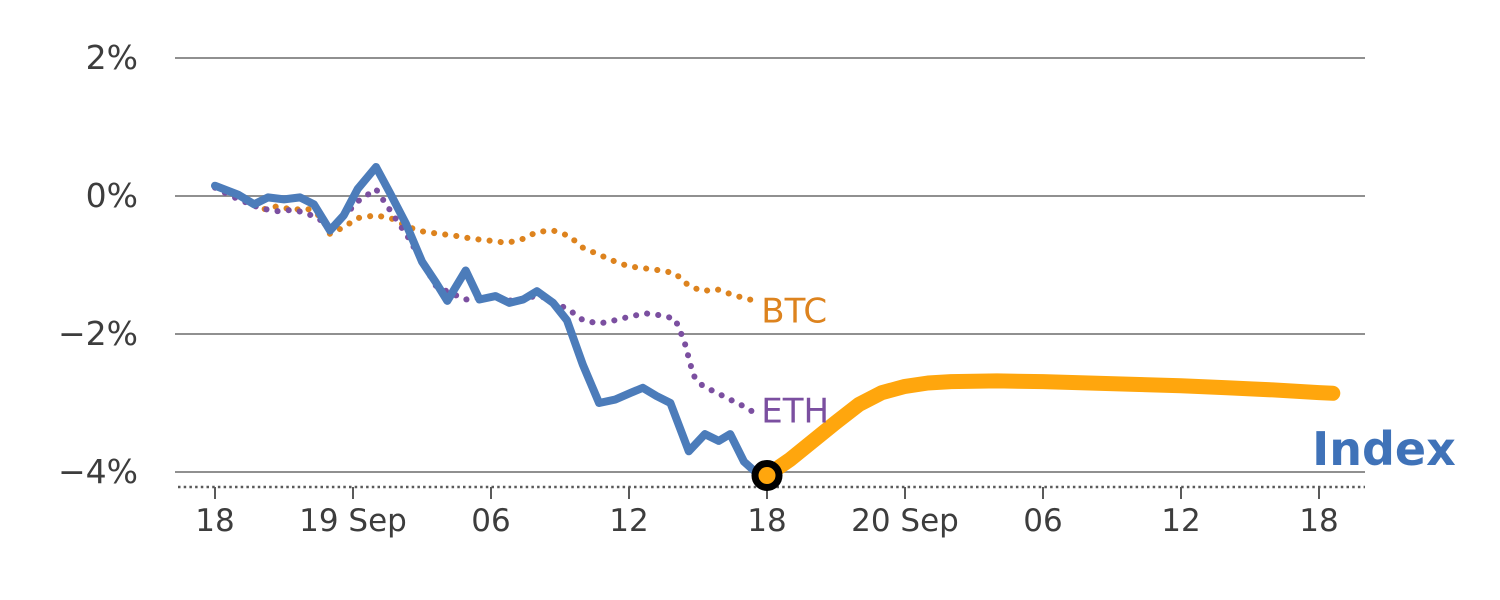  Describe the element at coordinates (1384, 449) in the screenshot. I see `series-label-index: Index` at that location.